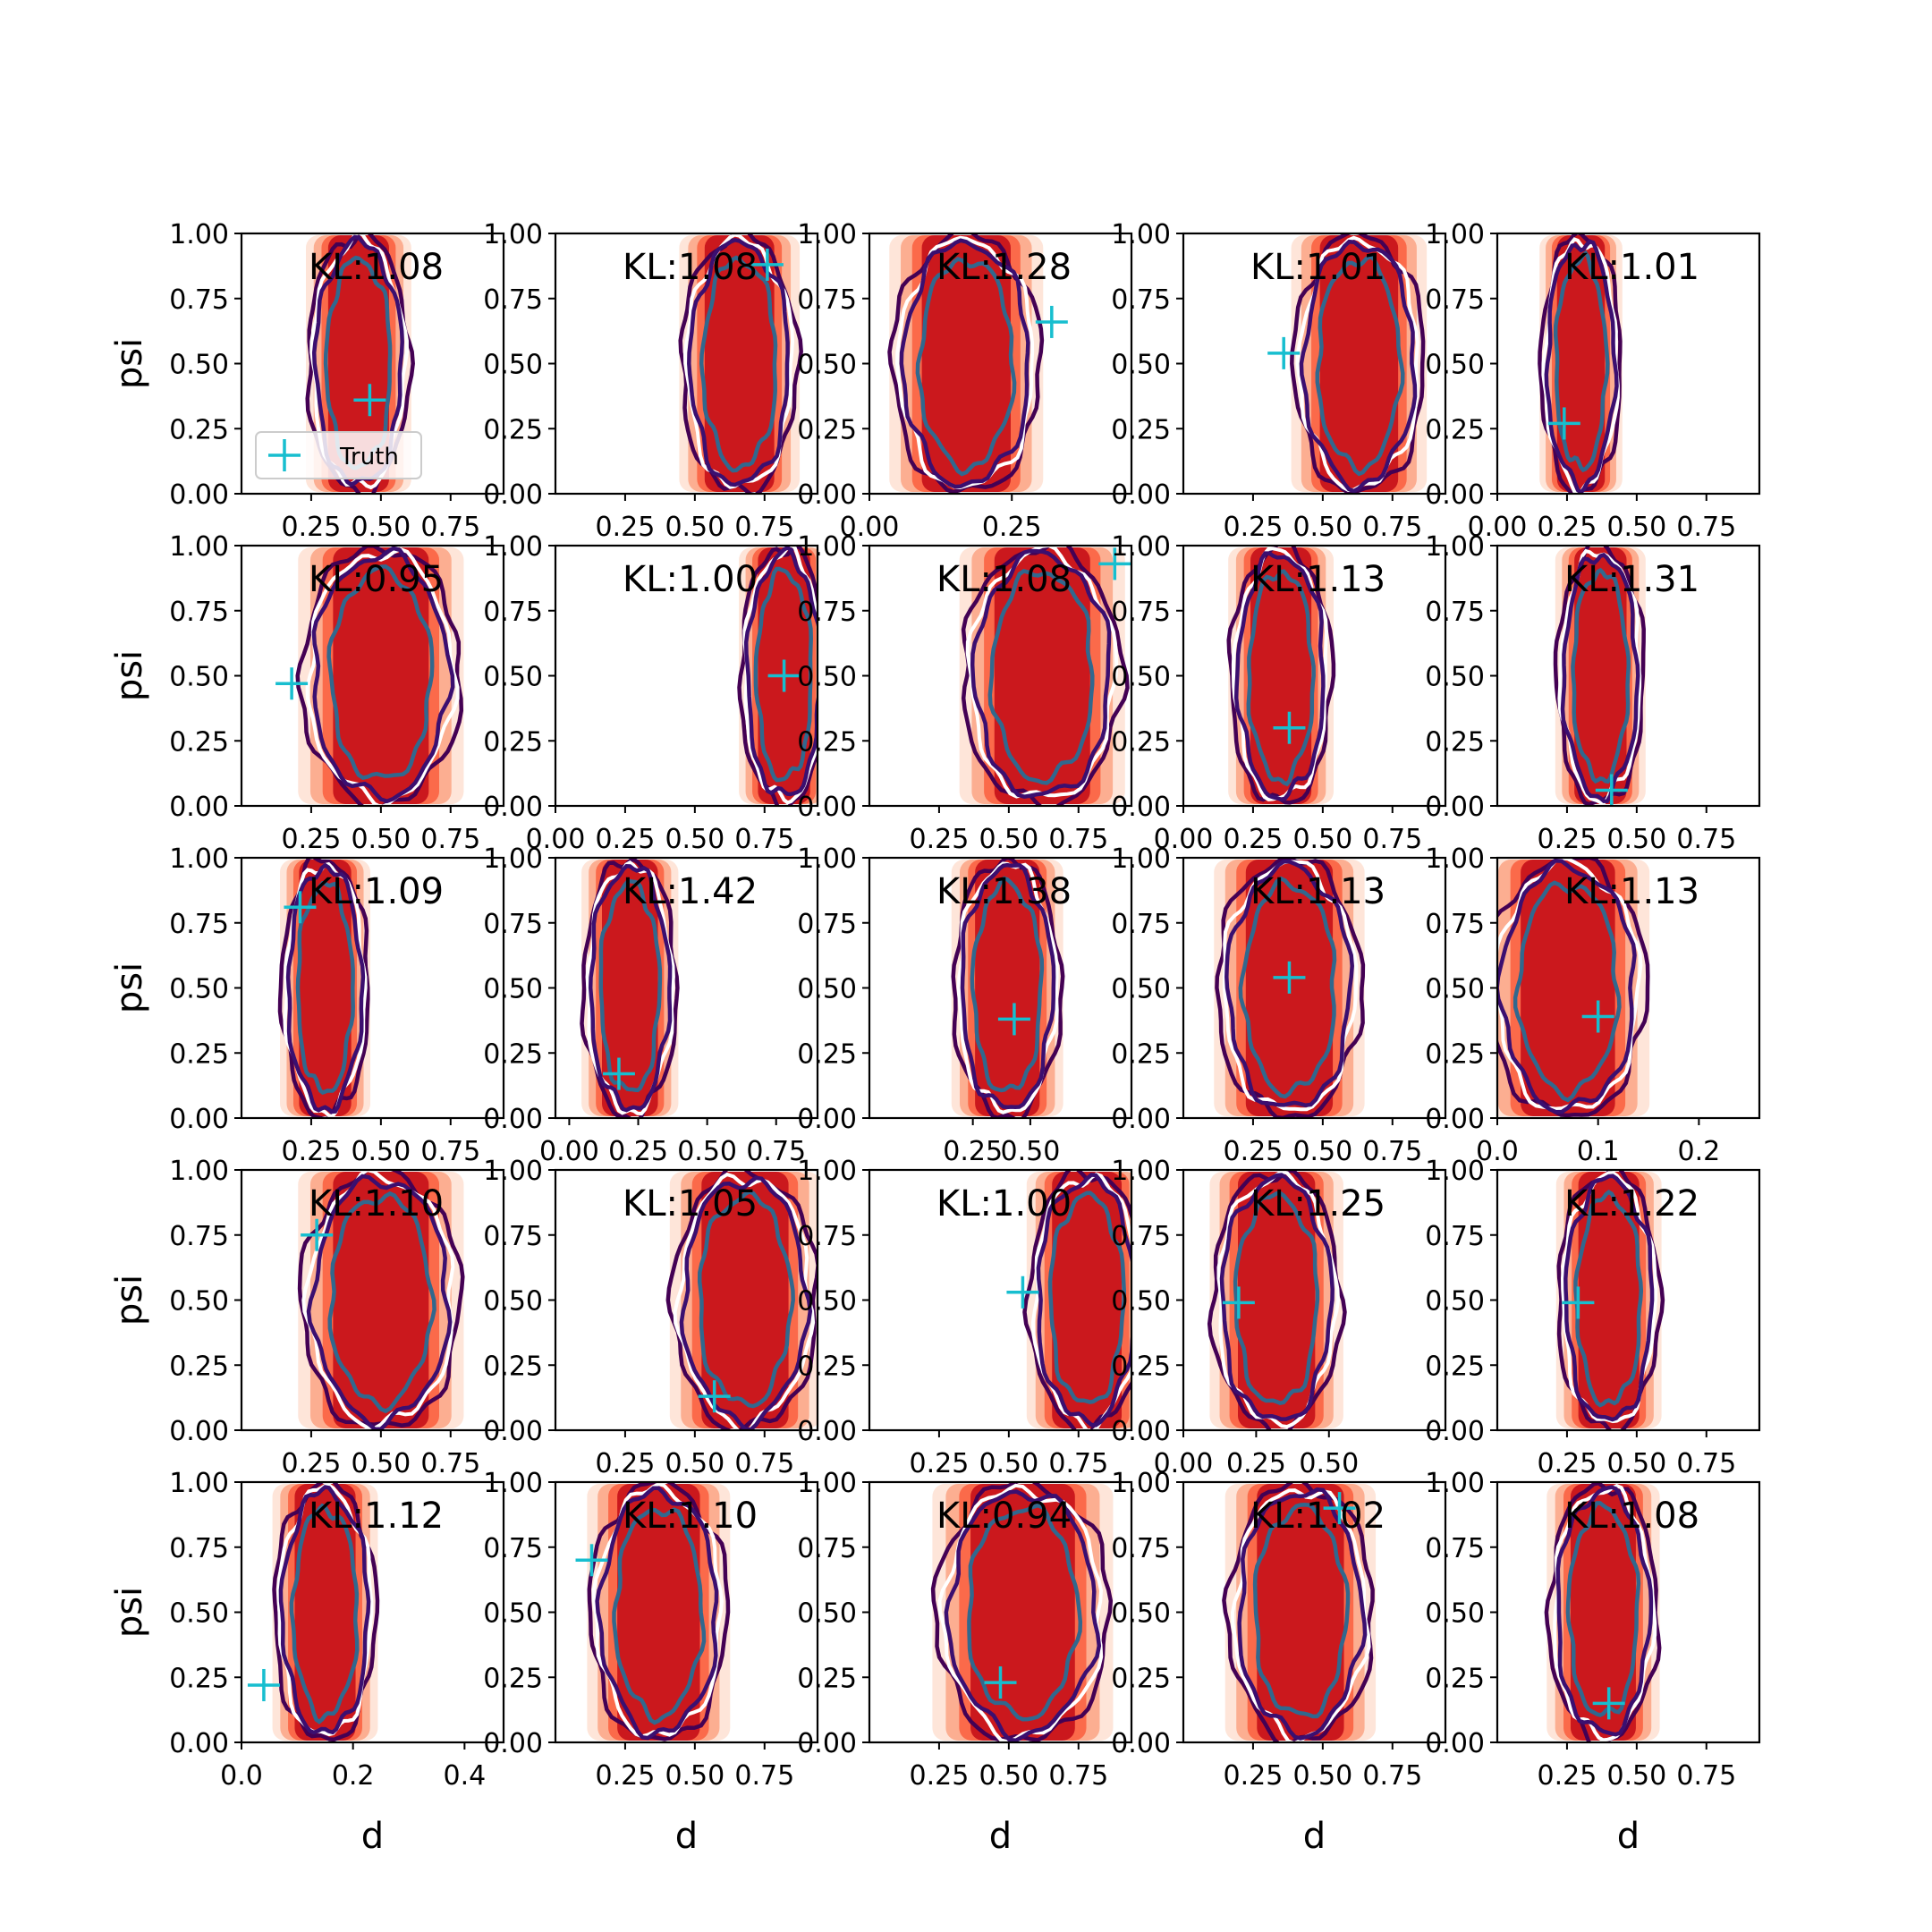 The image size is (1932, 1932). What do you see at coordinates (1631, 891) in the screenshot?
I see `kl-annotation: KL:1.13` at bounding box center [1631, 891].